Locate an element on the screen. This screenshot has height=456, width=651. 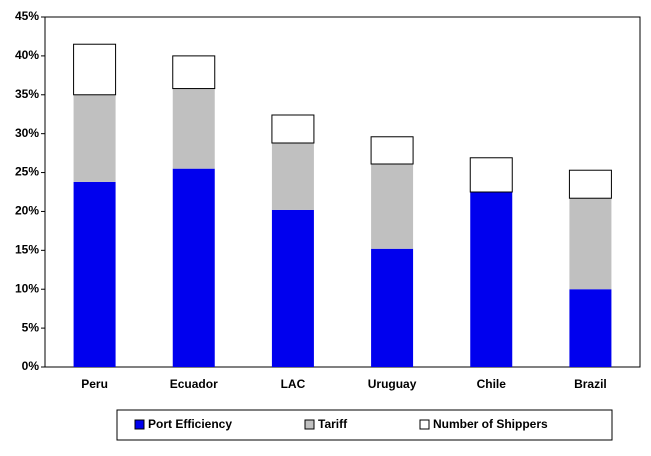
x-tick-label: Peru is located at coordinates (94, 384).